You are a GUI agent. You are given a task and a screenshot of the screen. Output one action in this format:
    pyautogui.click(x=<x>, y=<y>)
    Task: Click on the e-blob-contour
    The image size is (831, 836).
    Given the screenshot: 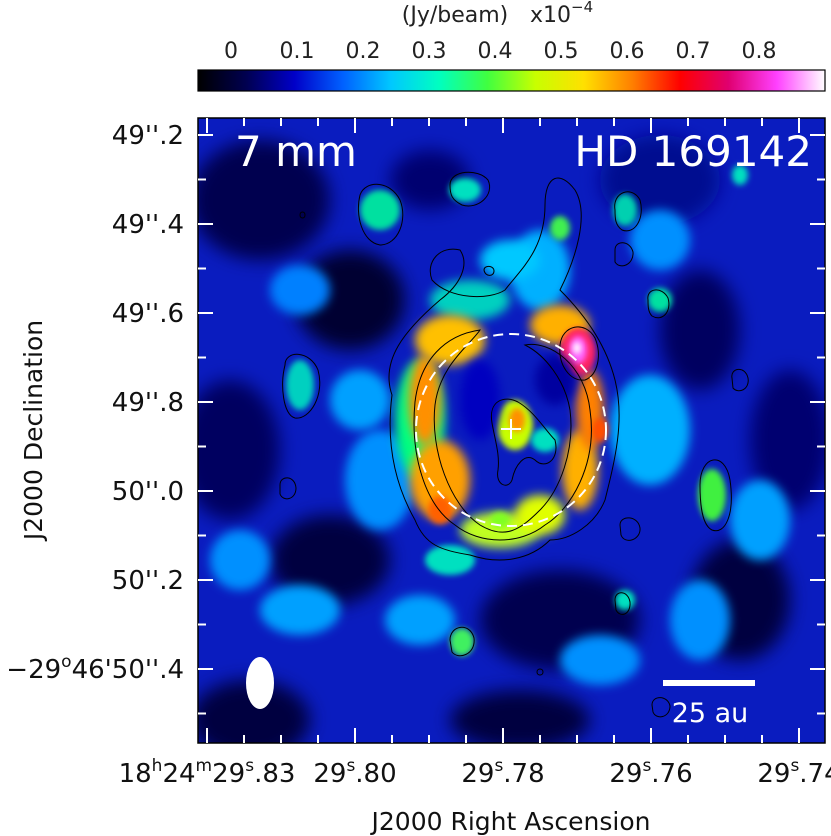 What is the action you would take?
    pyautogui.click(x=658, y=304)
    